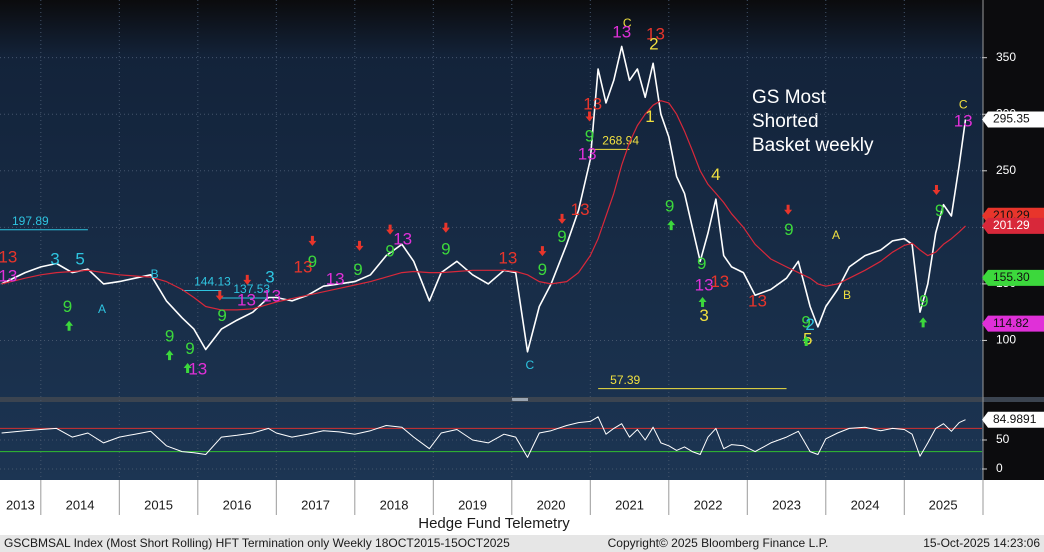 The width and height of the screenshot is (1044, 552). Describe the element at coordinates (789, 97) in the screenshot. I see `chart-title: GS Most` at that location.